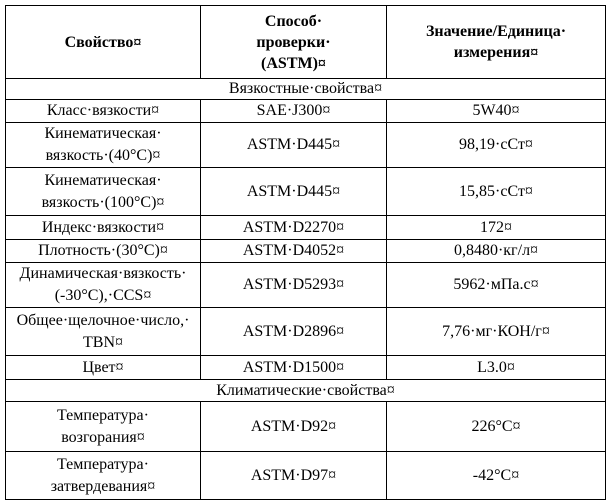  I want to click on cell: Цвет¤, so click(103, 367).